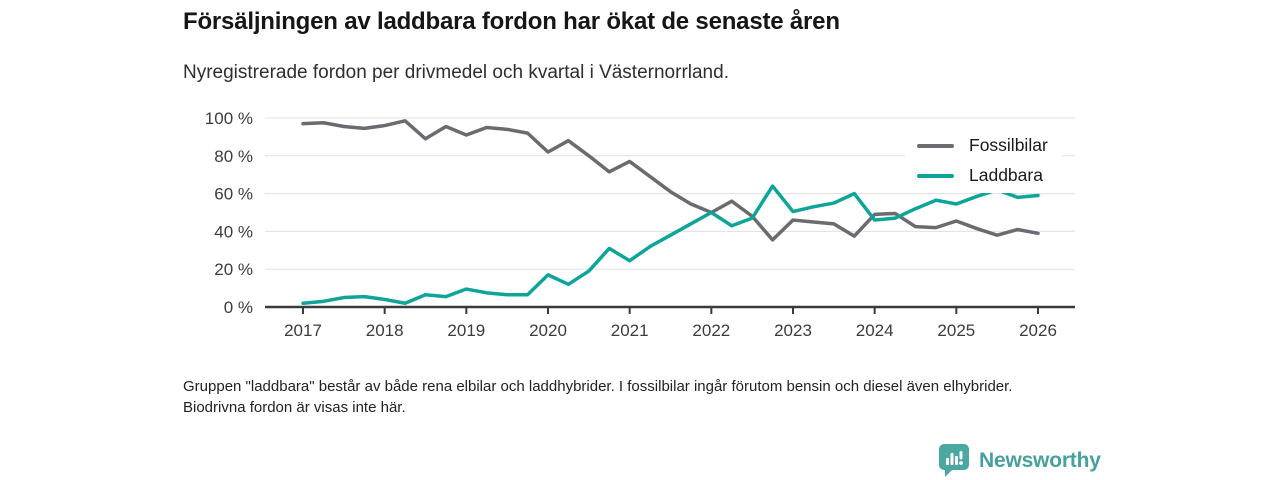 This screenshot has height=480, width=1280. I want to click on x-tick-label: 2021, so click(630, 330).